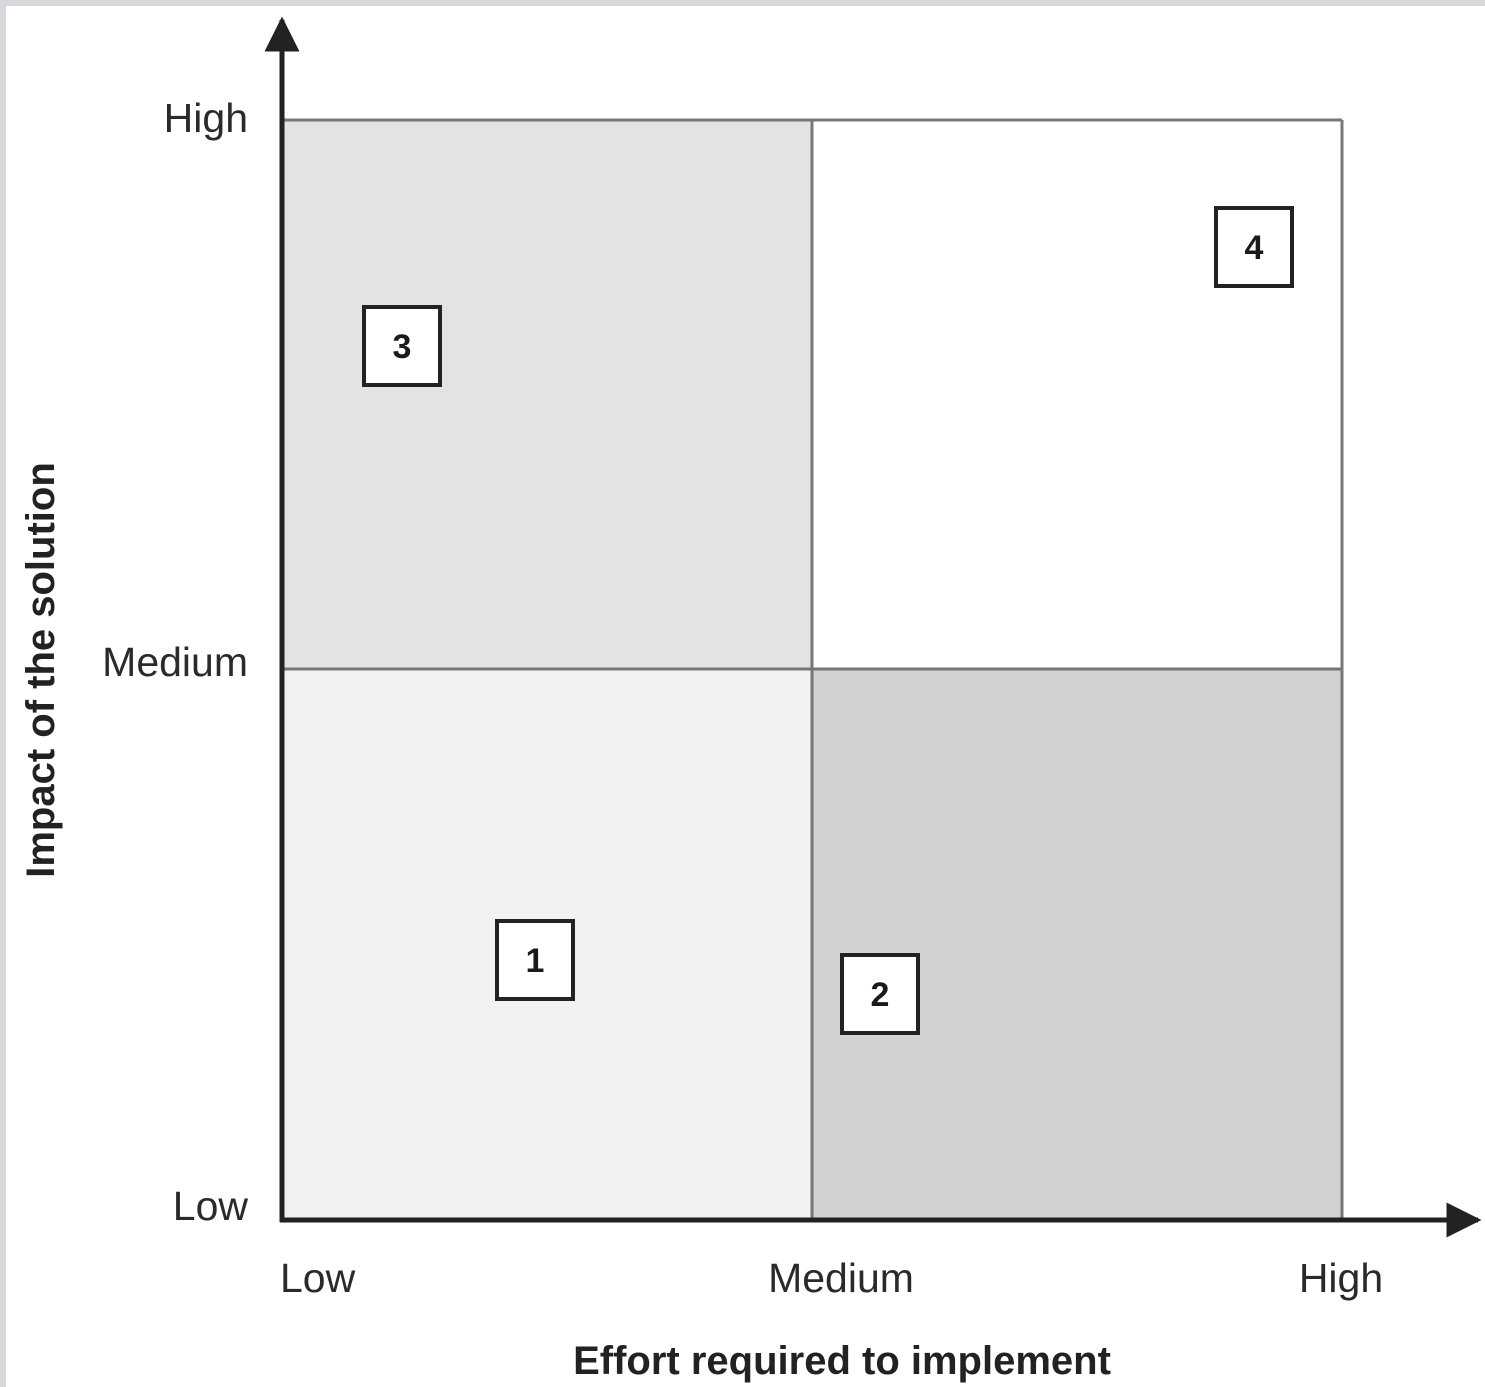 Image resolution: width=1485 pixels, height=1387 pixels. I want to click on marker-3-label: 3, so click(402, 347).